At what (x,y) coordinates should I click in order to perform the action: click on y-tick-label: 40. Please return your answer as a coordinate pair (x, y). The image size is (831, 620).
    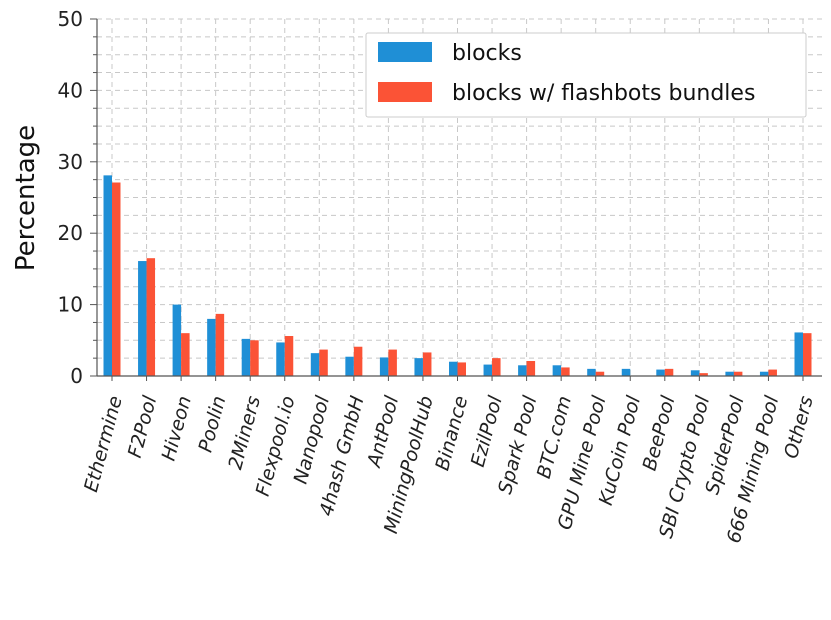
    Looking at the image, I should click on (70, 90).